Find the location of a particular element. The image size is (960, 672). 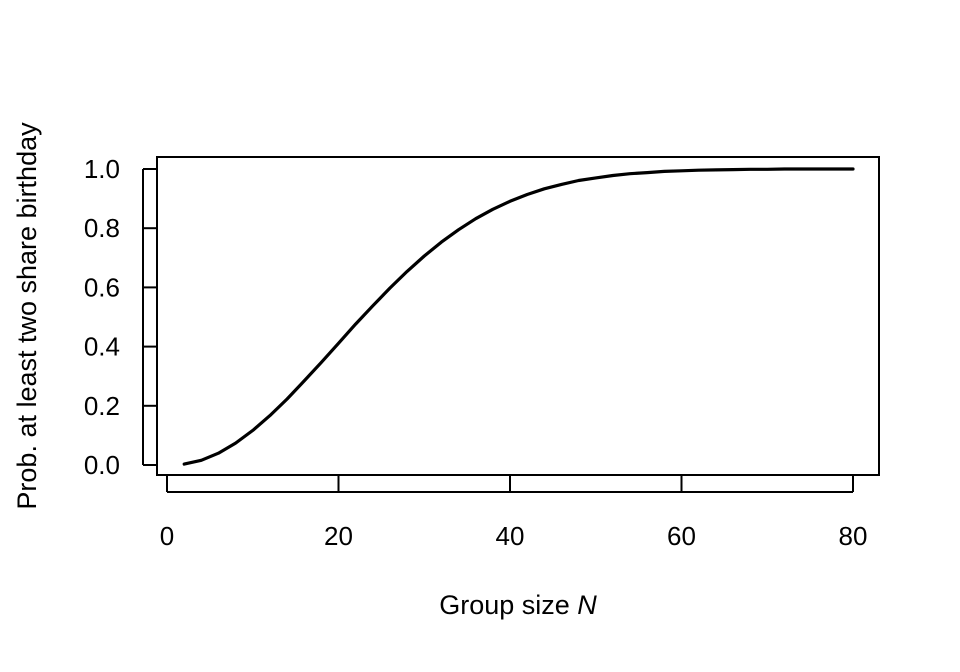

x-tick-label: 40 is located at coordinates (510, 536).